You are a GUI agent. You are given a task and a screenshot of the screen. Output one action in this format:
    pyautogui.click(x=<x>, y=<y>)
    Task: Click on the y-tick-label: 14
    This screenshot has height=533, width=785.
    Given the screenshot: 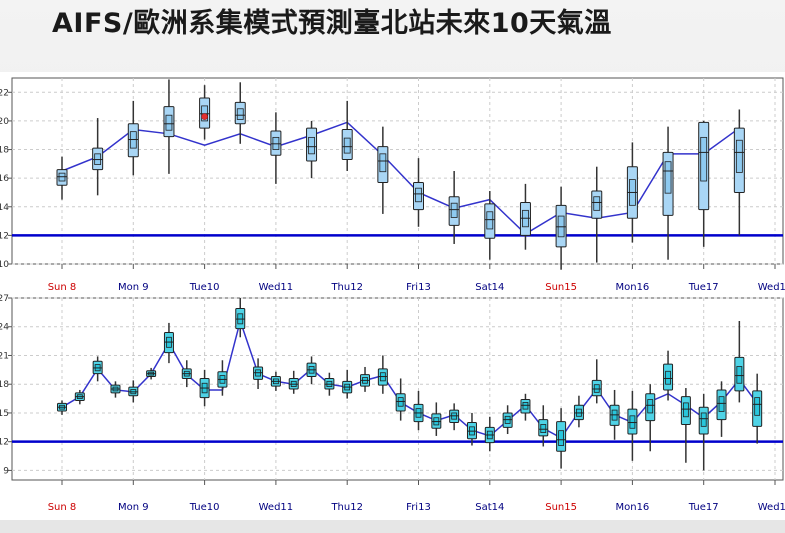 What is the action you would take?
    pyautogui.click(x=4, y=208)
    